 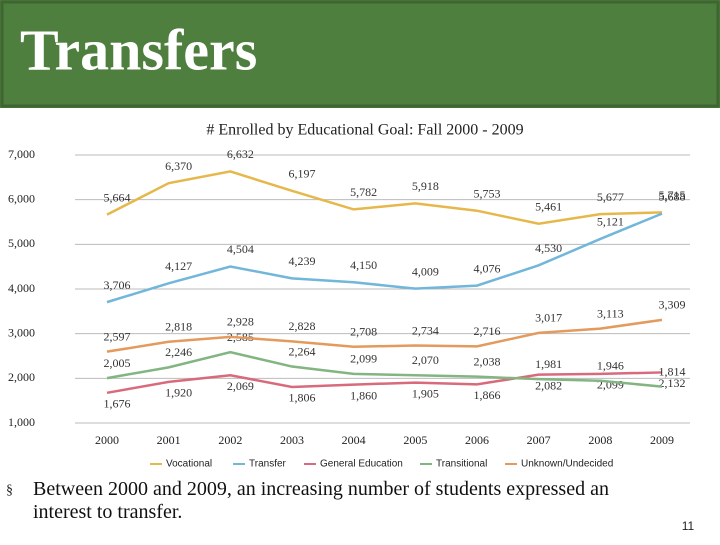 I want to click on data-label: 1,920, so click(x=178, y=393).